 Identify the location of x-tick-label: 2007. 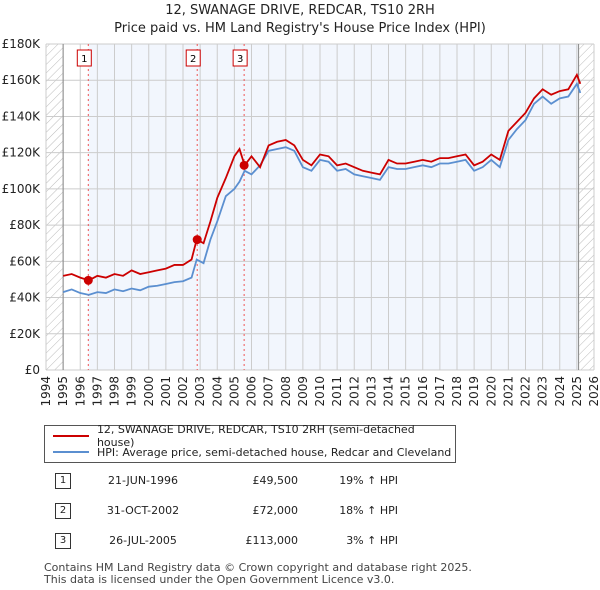
(269, 391).